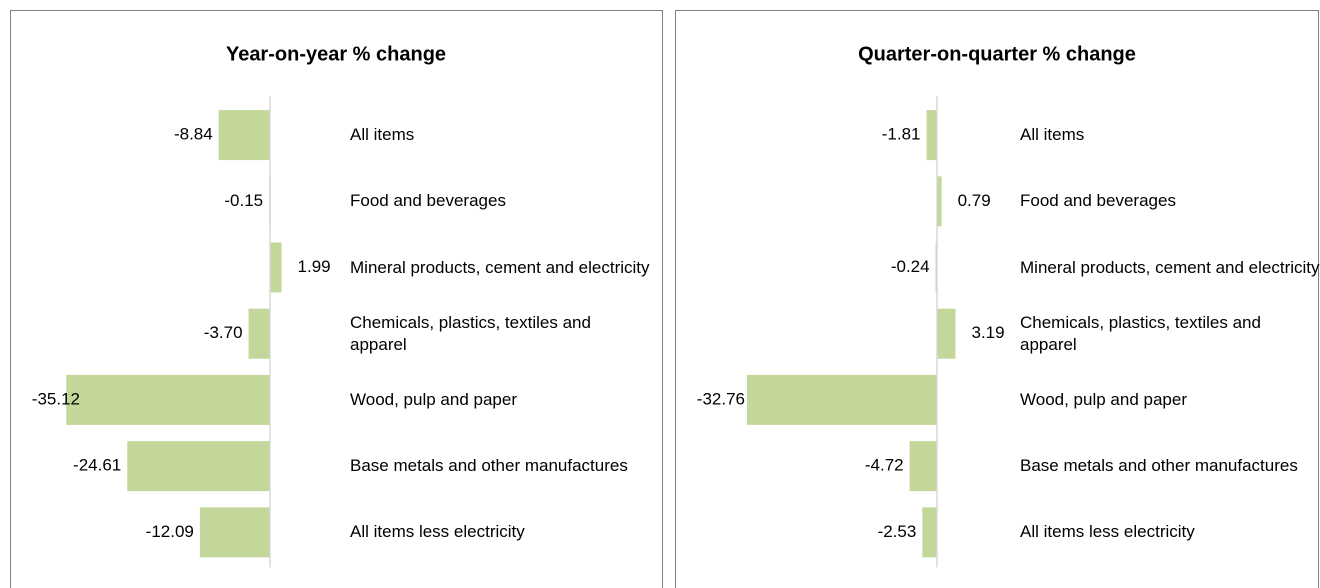  Describe the element at coordinates (721, 398) in the screenshot. I see `value-label: -32.76` at that location.